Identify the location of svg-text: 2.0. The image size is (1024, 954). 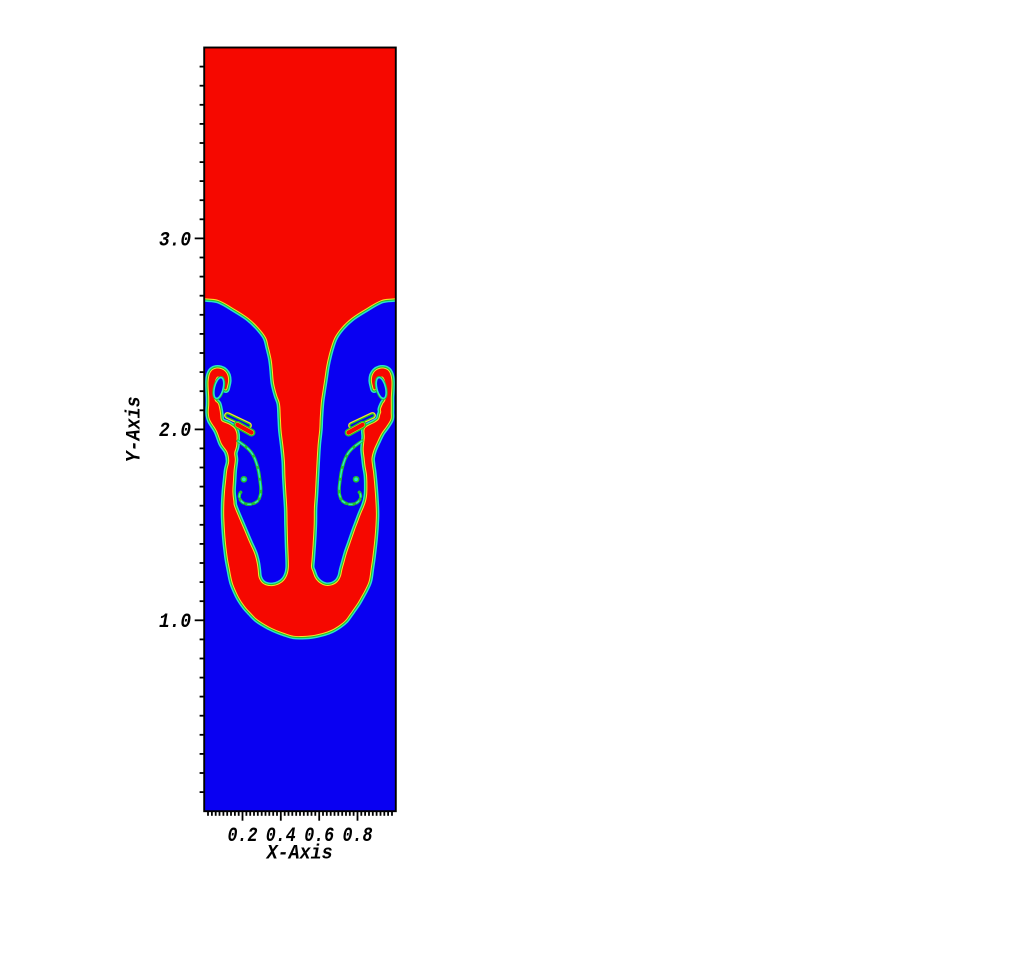
(175, 431).